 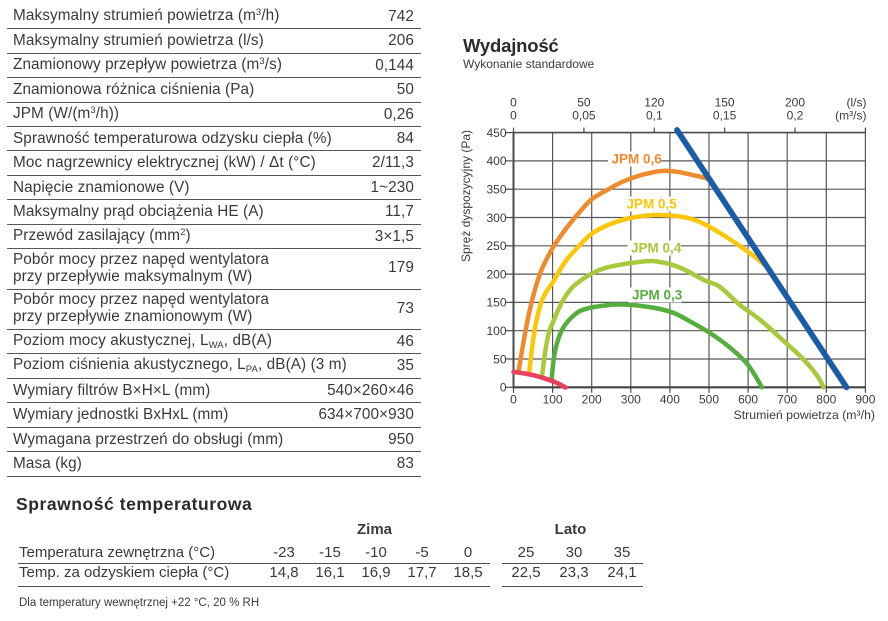 I want to click on svg-text: JPM 0,5, so click(x=652, y=204).